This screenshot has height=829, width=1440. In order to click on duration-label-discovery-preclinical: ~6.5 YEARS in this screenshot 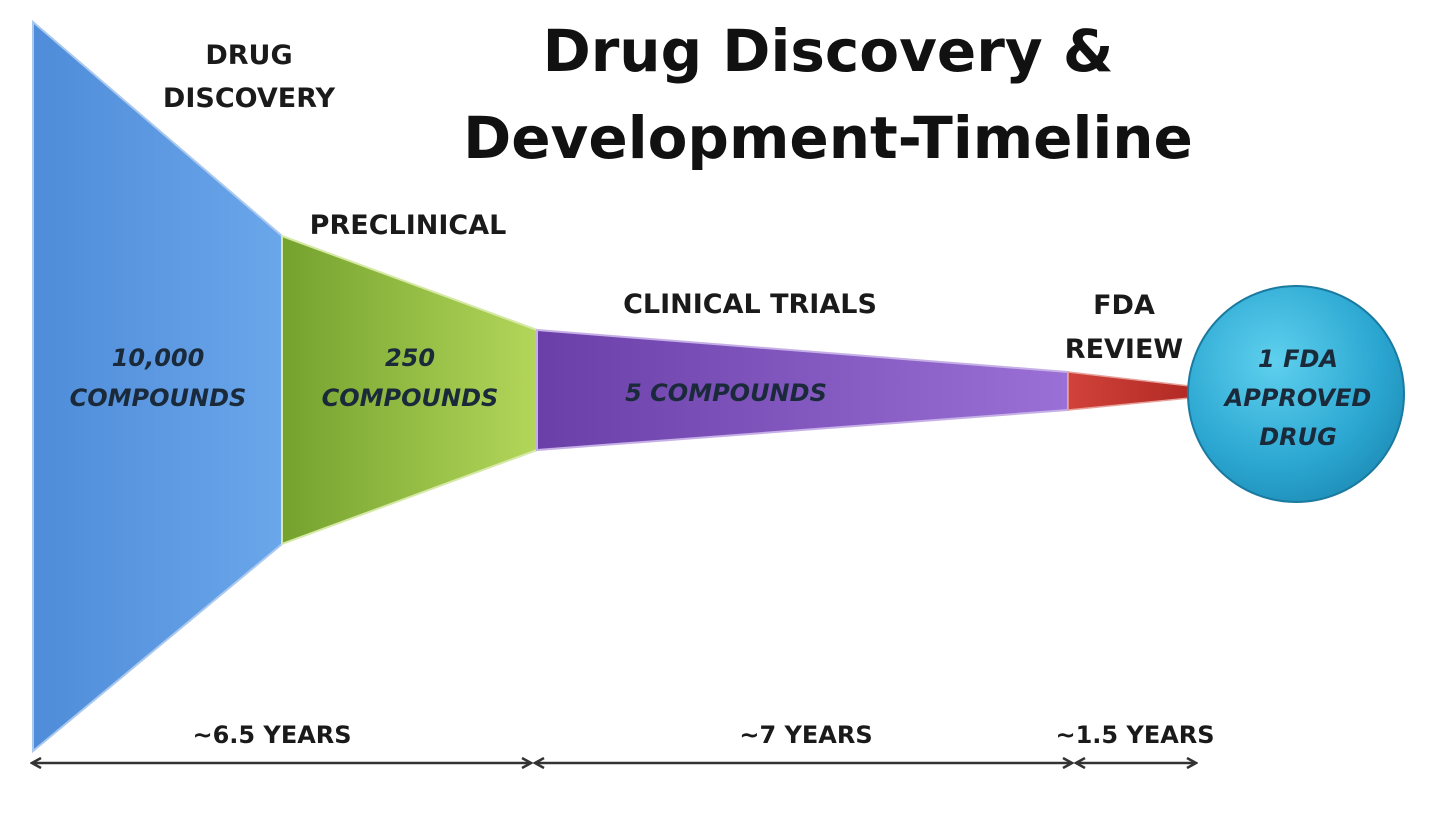, I will do `click(271, 735)`.